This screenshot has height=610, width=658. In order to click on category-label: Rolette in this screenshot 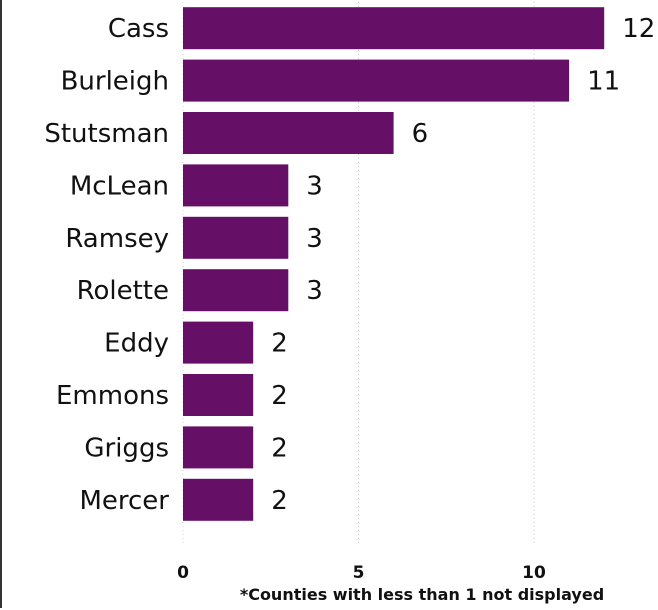, I will do `click(123, 291)`.